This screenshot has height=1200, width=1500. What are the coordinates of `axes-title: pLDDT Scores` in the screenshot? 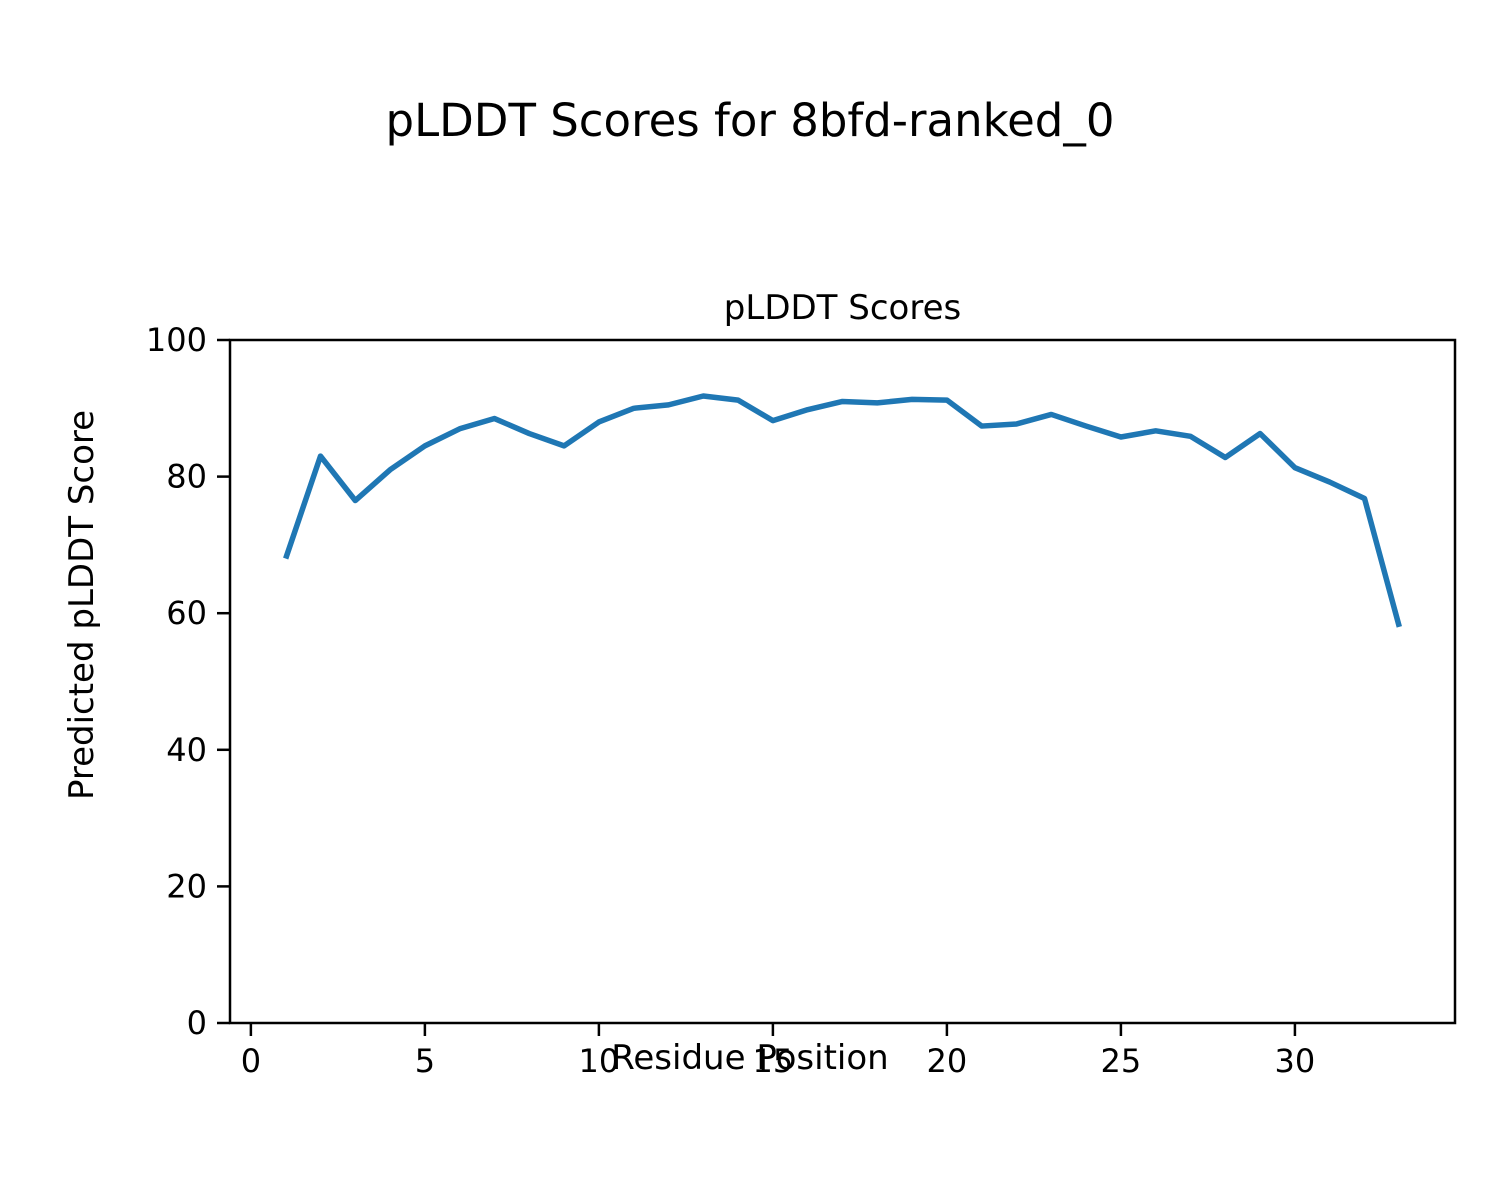 It's located at (842, 308).